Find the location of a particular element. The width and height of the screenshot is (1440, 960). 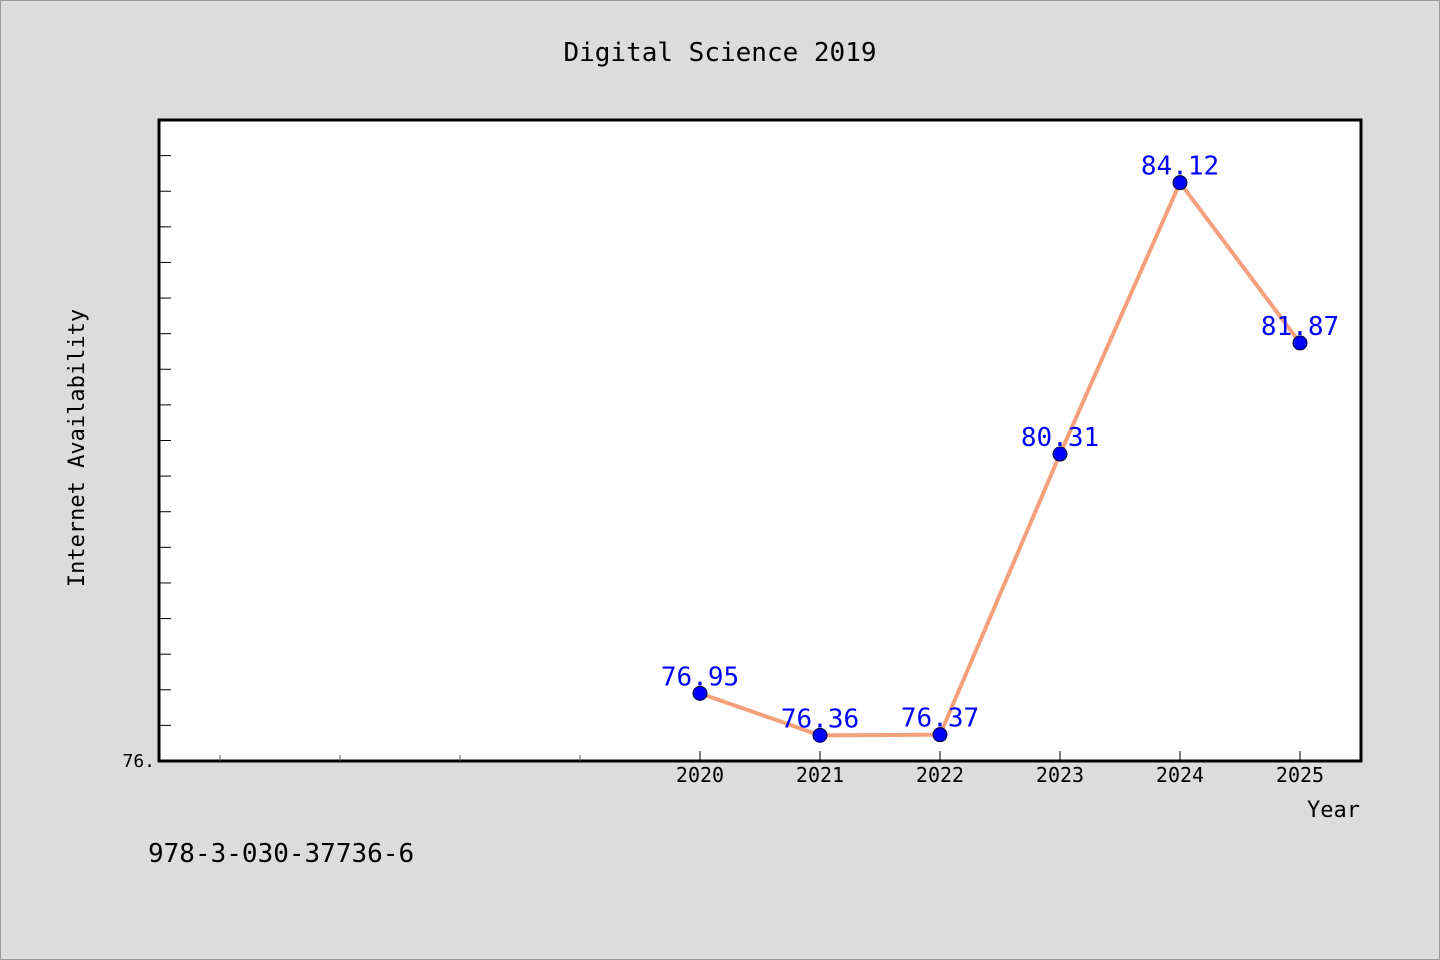

x-tick-label: 2024 is located at coordinates (1180, 775).